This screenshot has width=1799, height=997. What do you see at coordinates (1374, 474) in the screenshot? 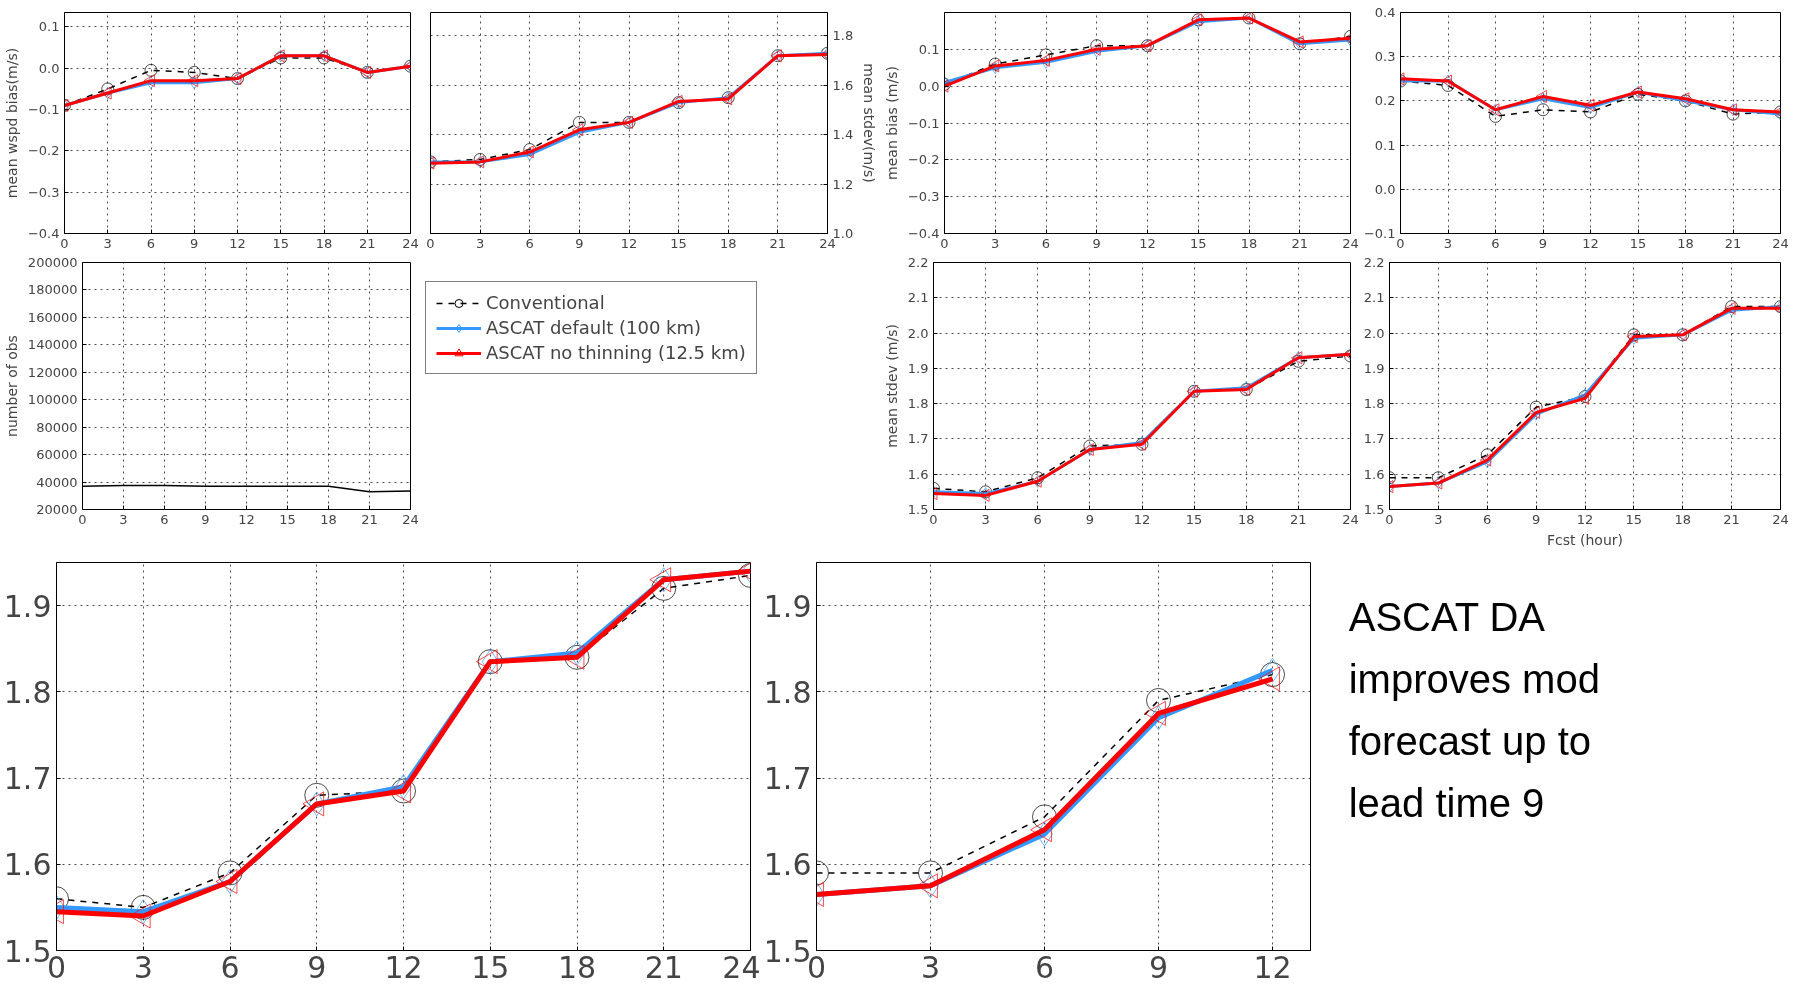
I see `y-tick-label: 1.6` at bounding box center [1374, 474].